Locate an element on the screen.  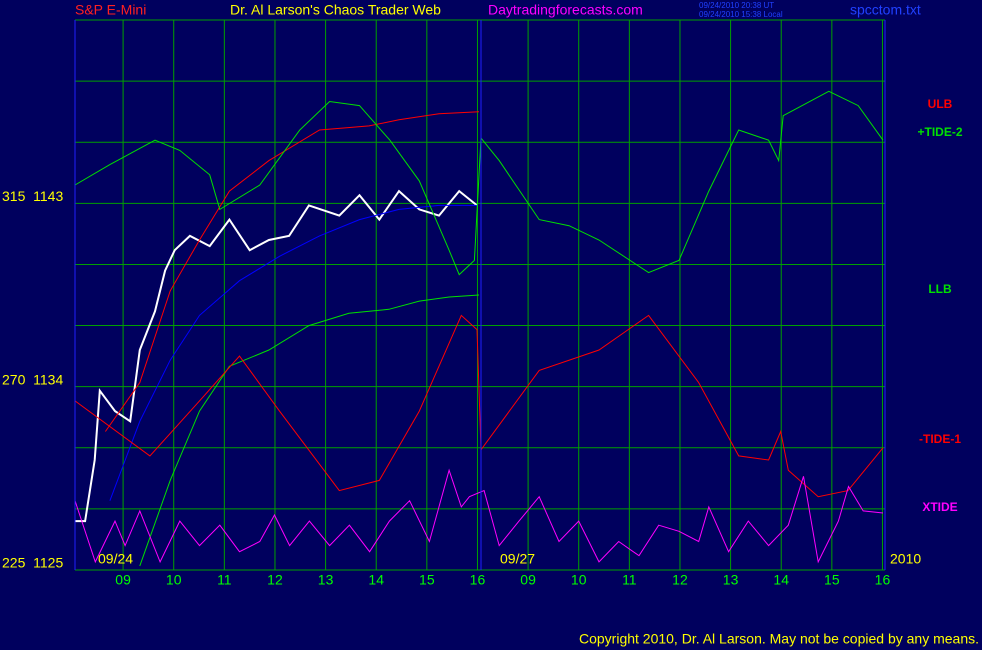
date-label: 09/27 is located at coordinates (517, 559).